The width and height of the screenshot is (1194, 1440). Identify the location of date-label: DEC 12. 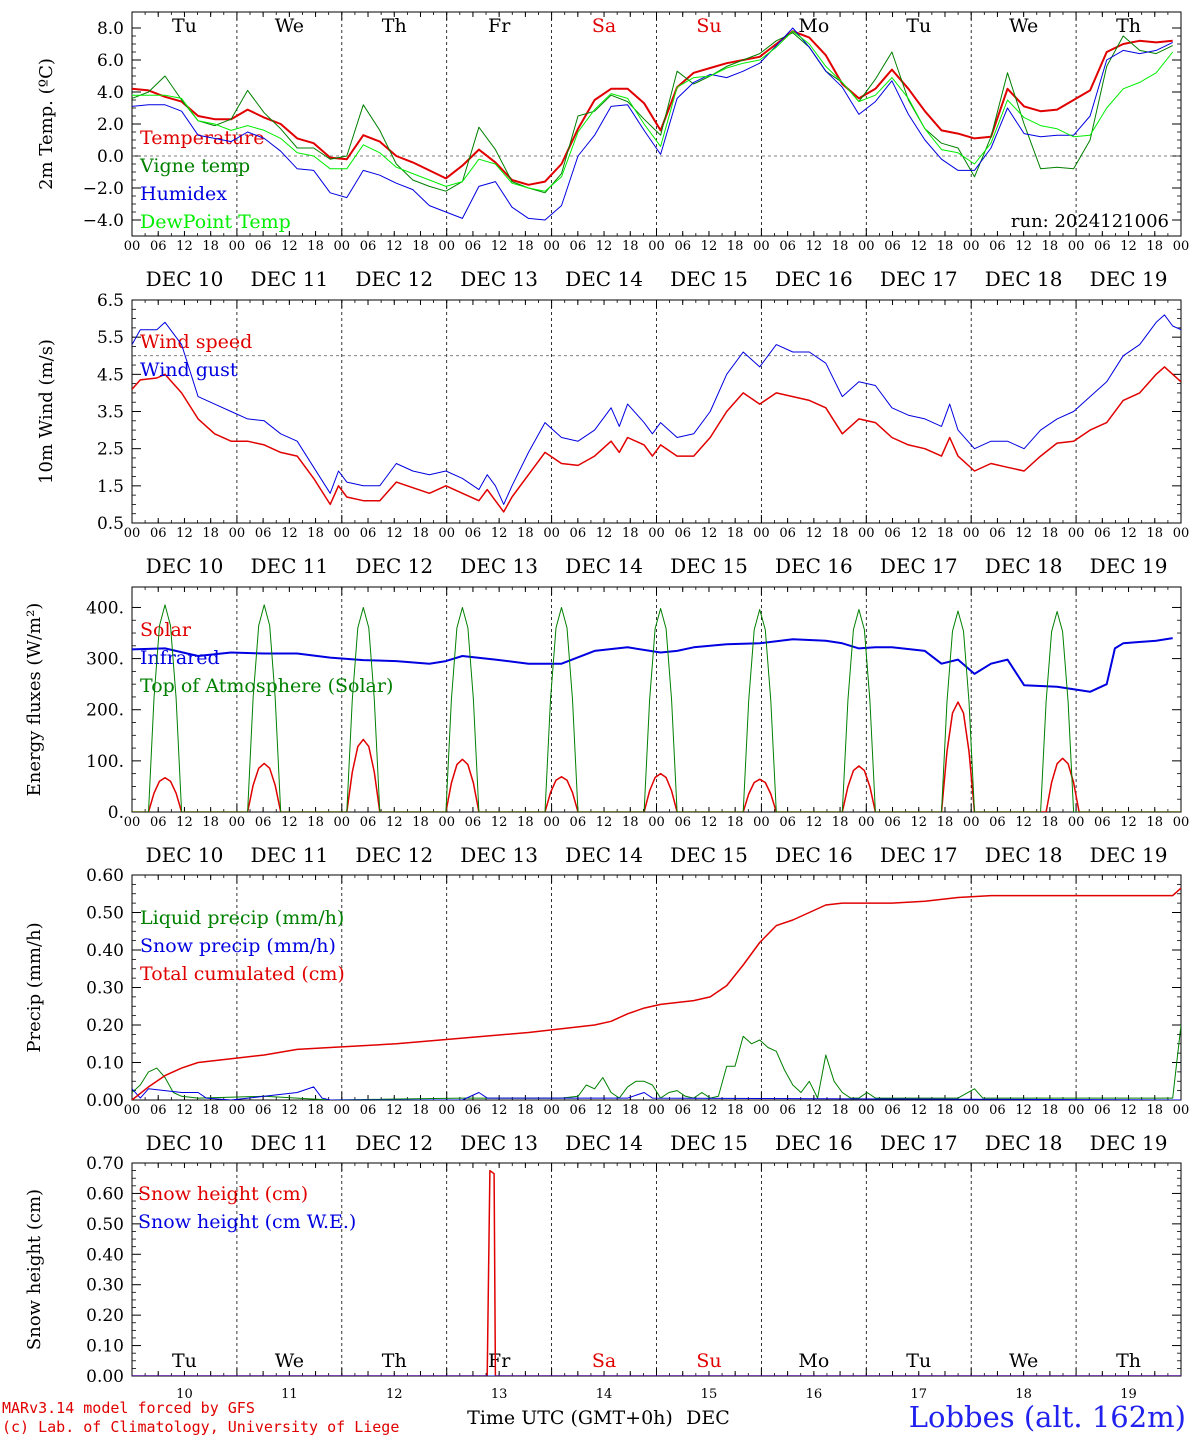
(394, 855).